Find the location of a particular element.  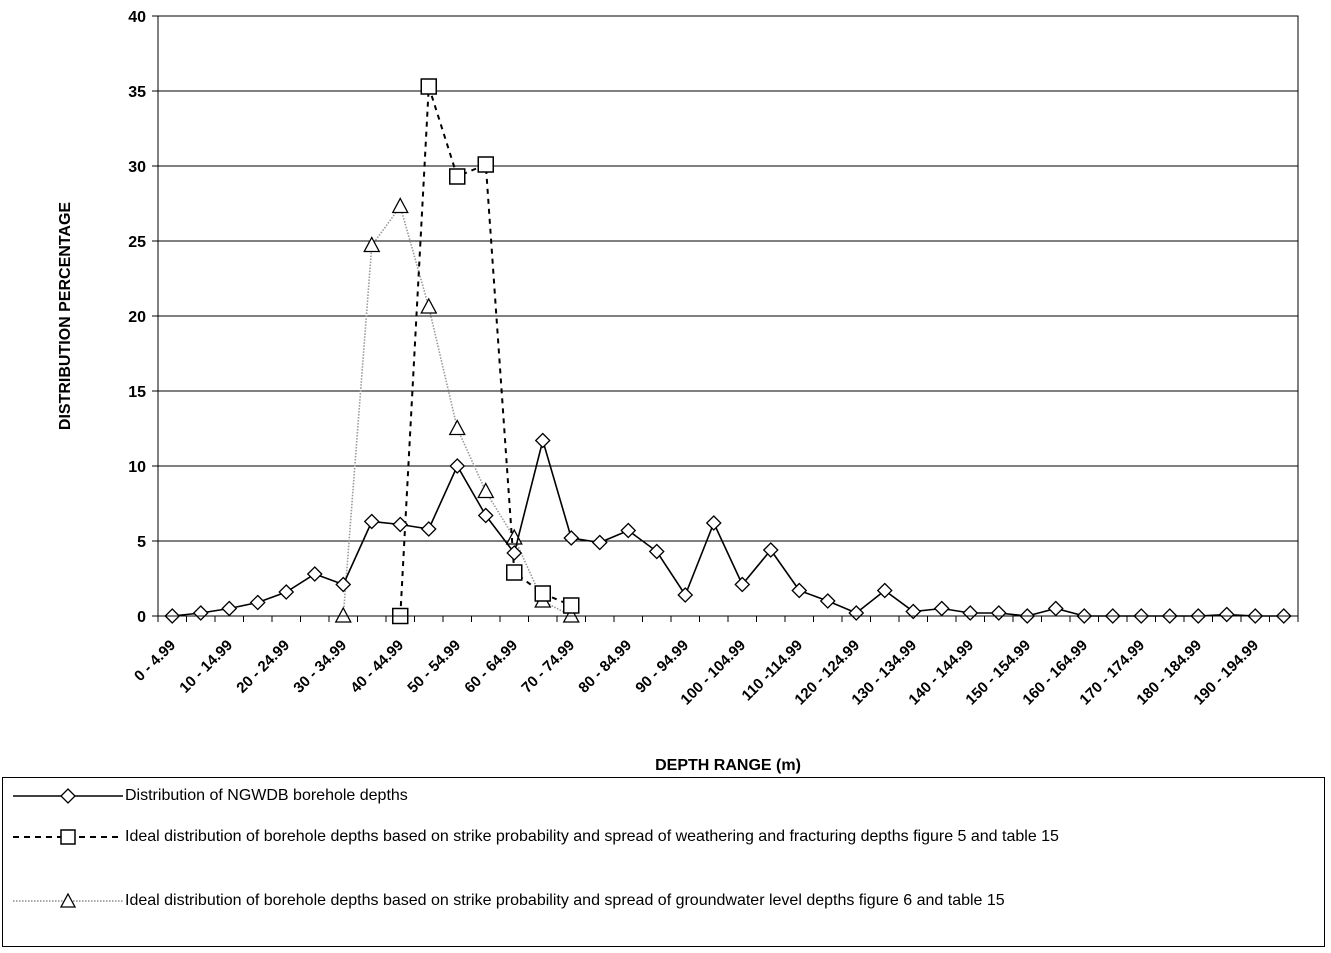

x-tick-label: 0 - 4.99 is located at coordinates (155, 661).